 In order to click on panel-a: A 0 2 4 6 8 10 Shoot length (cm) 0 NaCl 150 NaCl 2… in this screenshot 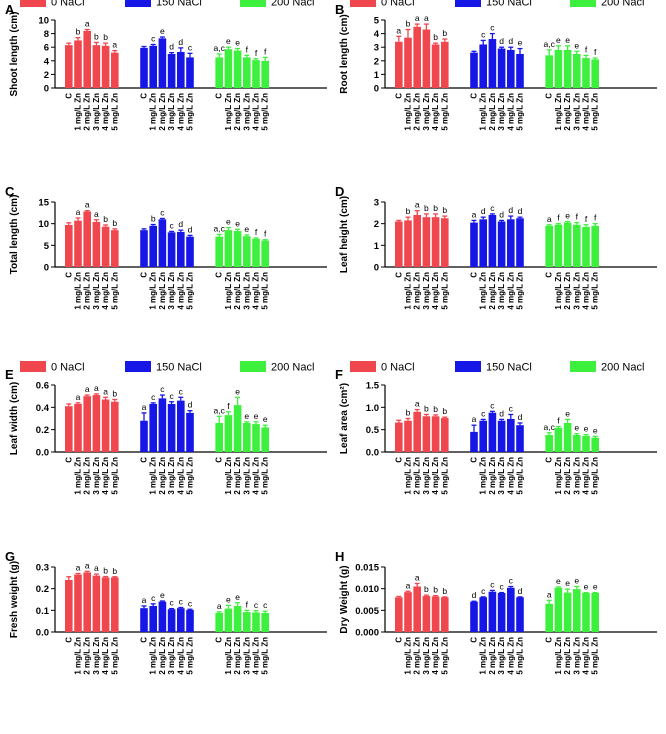, I will do `click(166, 65)`.